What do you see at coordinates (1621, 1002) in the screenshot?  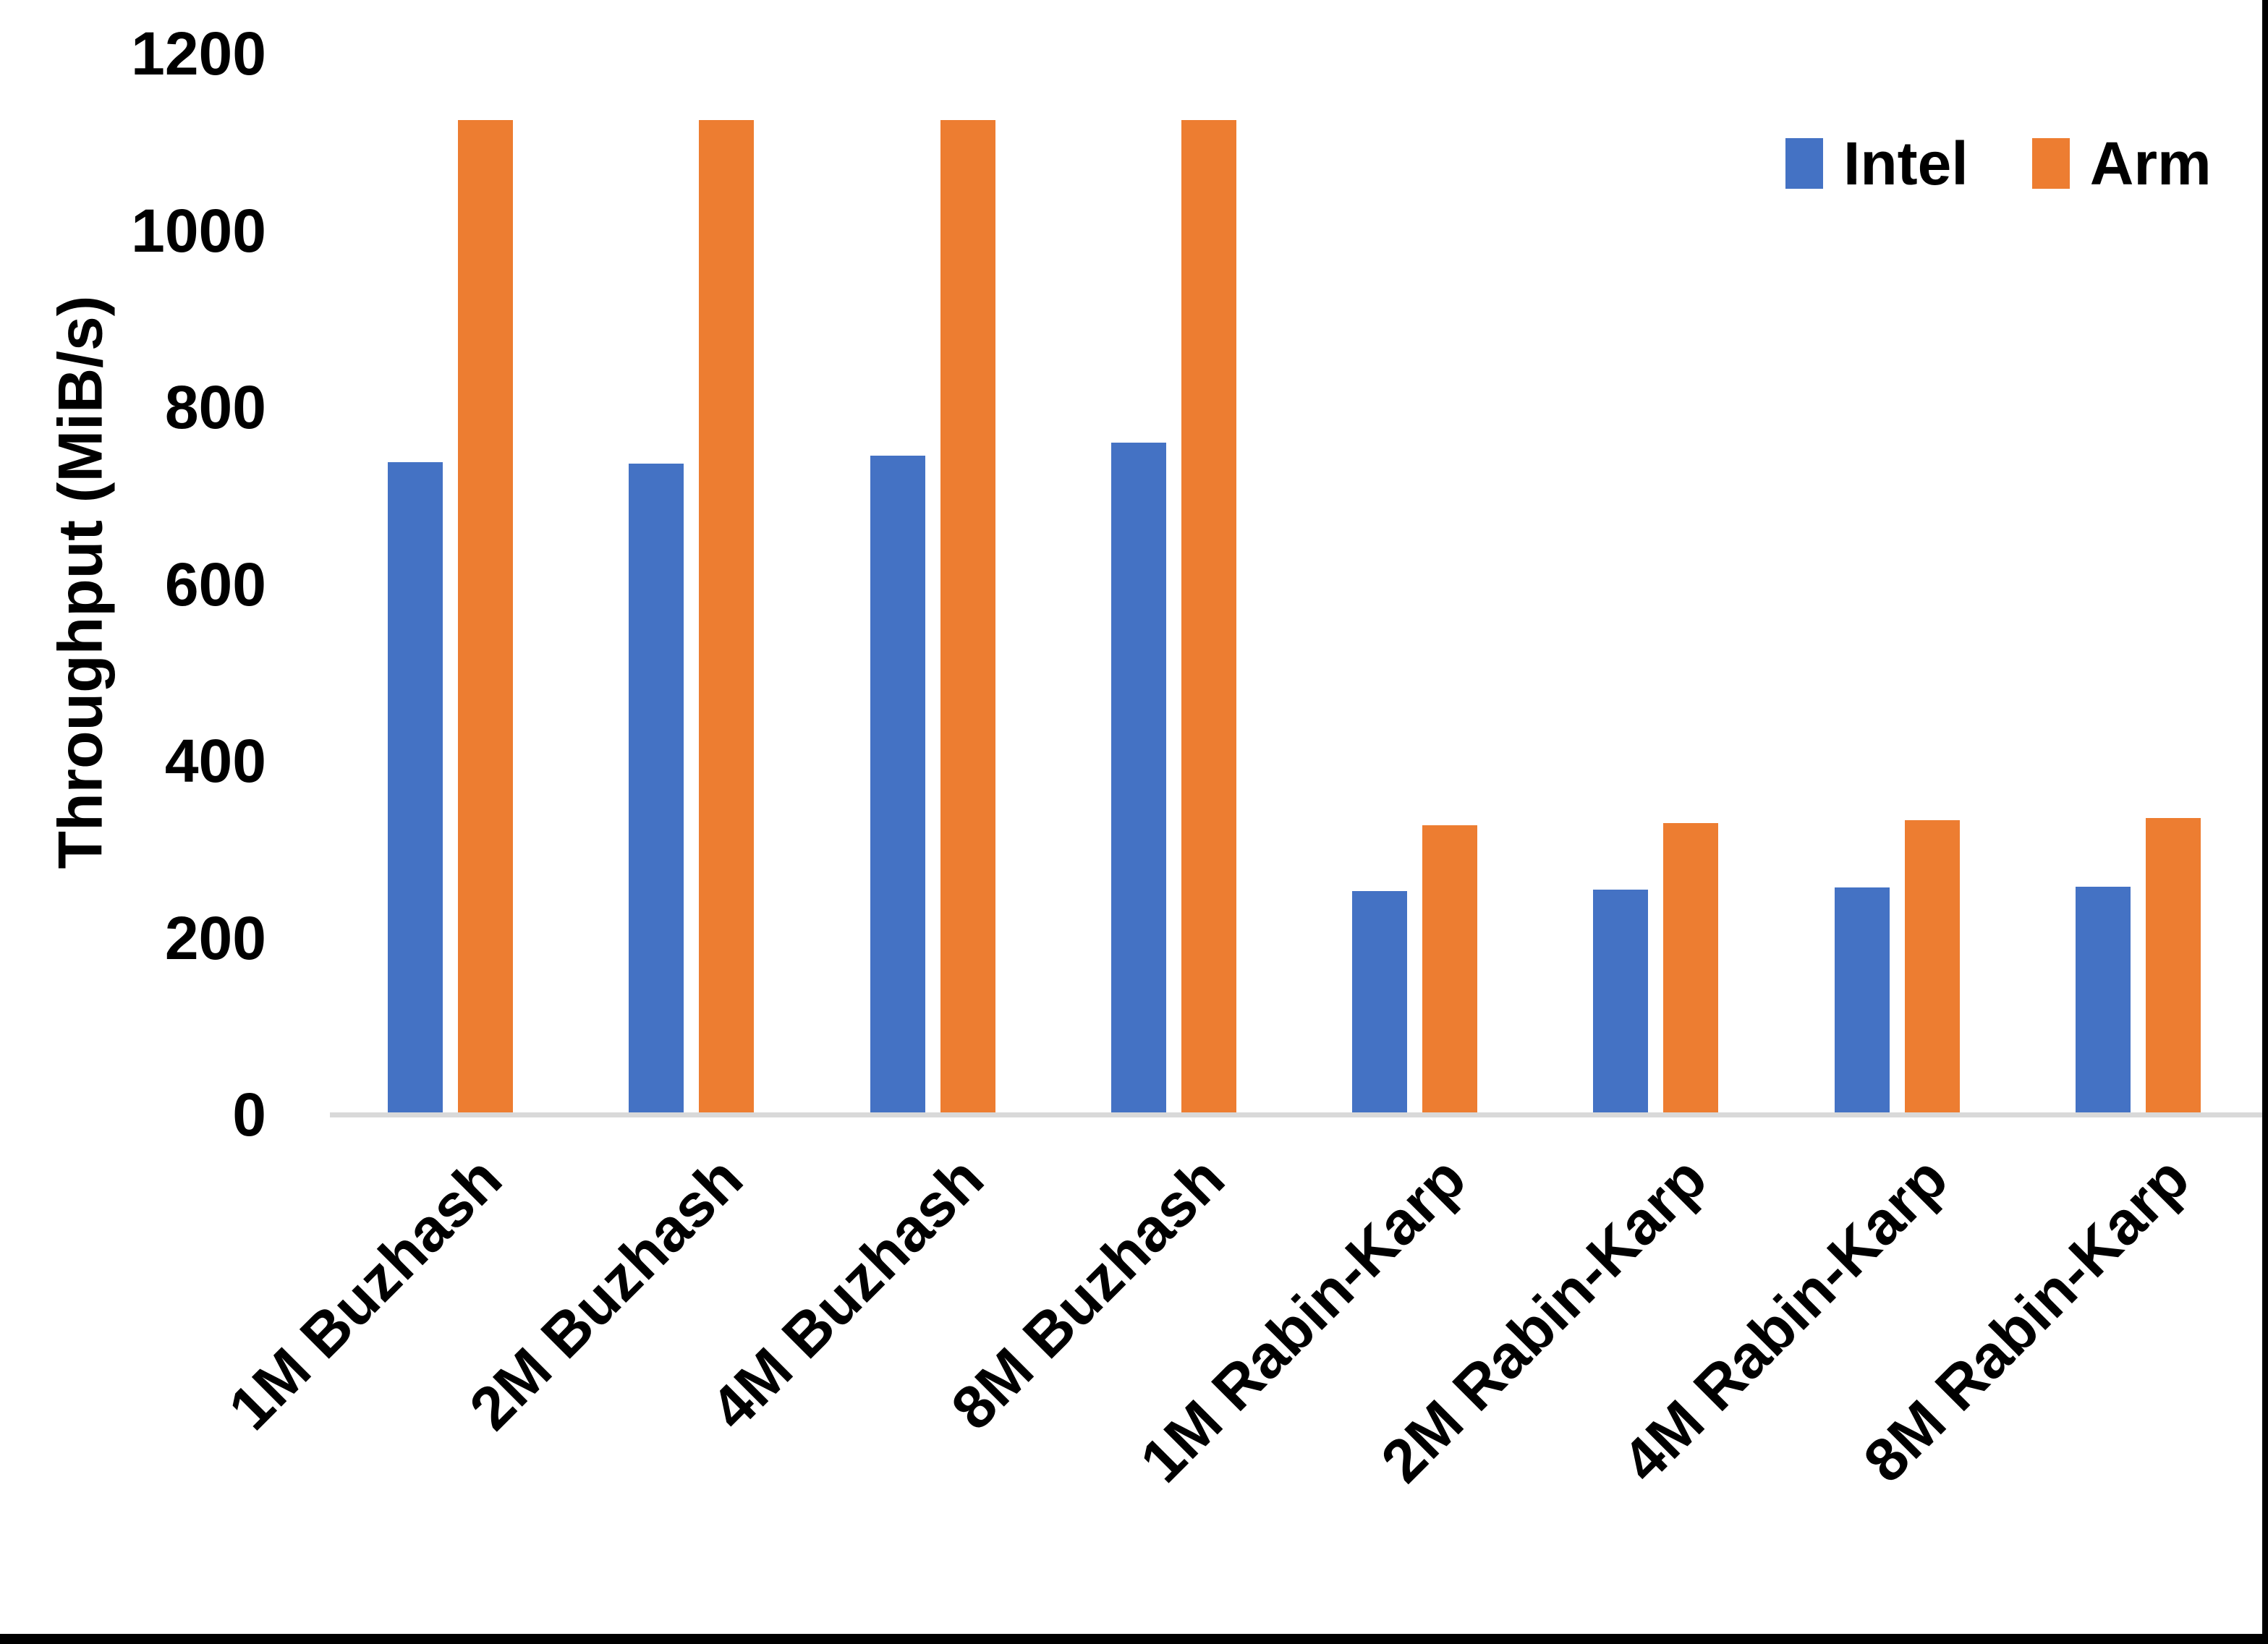 I see `bar-intel-2m-rabin-karp` at bounding box center [1621, 1002].